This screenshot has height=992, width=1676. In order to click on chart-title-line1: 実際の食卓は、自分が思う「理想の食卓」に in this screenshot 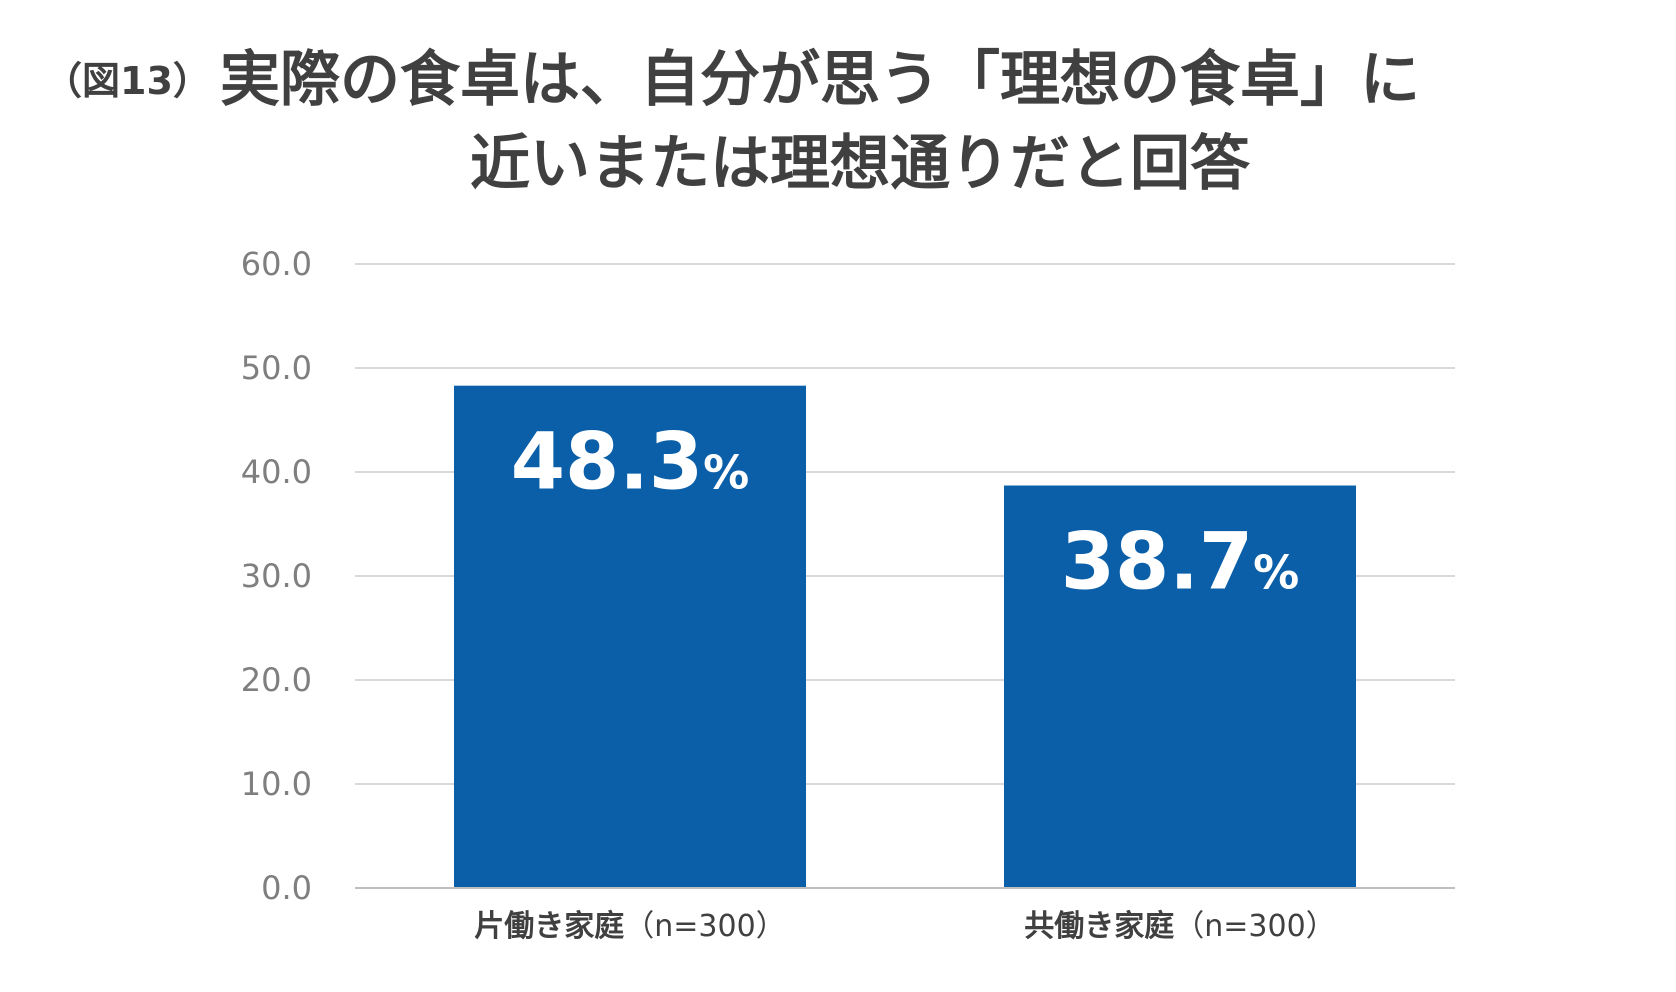, I will do `click(820, 80)`.